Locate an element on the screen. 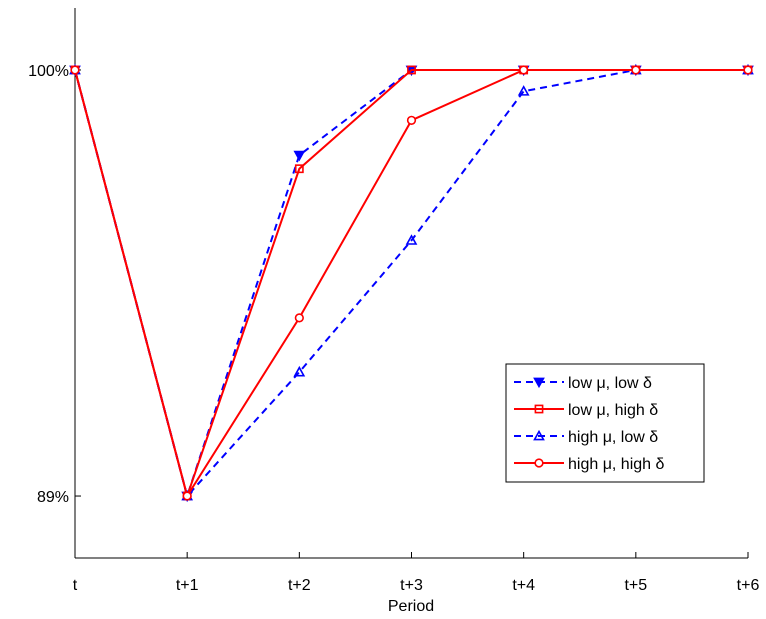  x-tick-label: t+5 is located at coordinates (635, 585).